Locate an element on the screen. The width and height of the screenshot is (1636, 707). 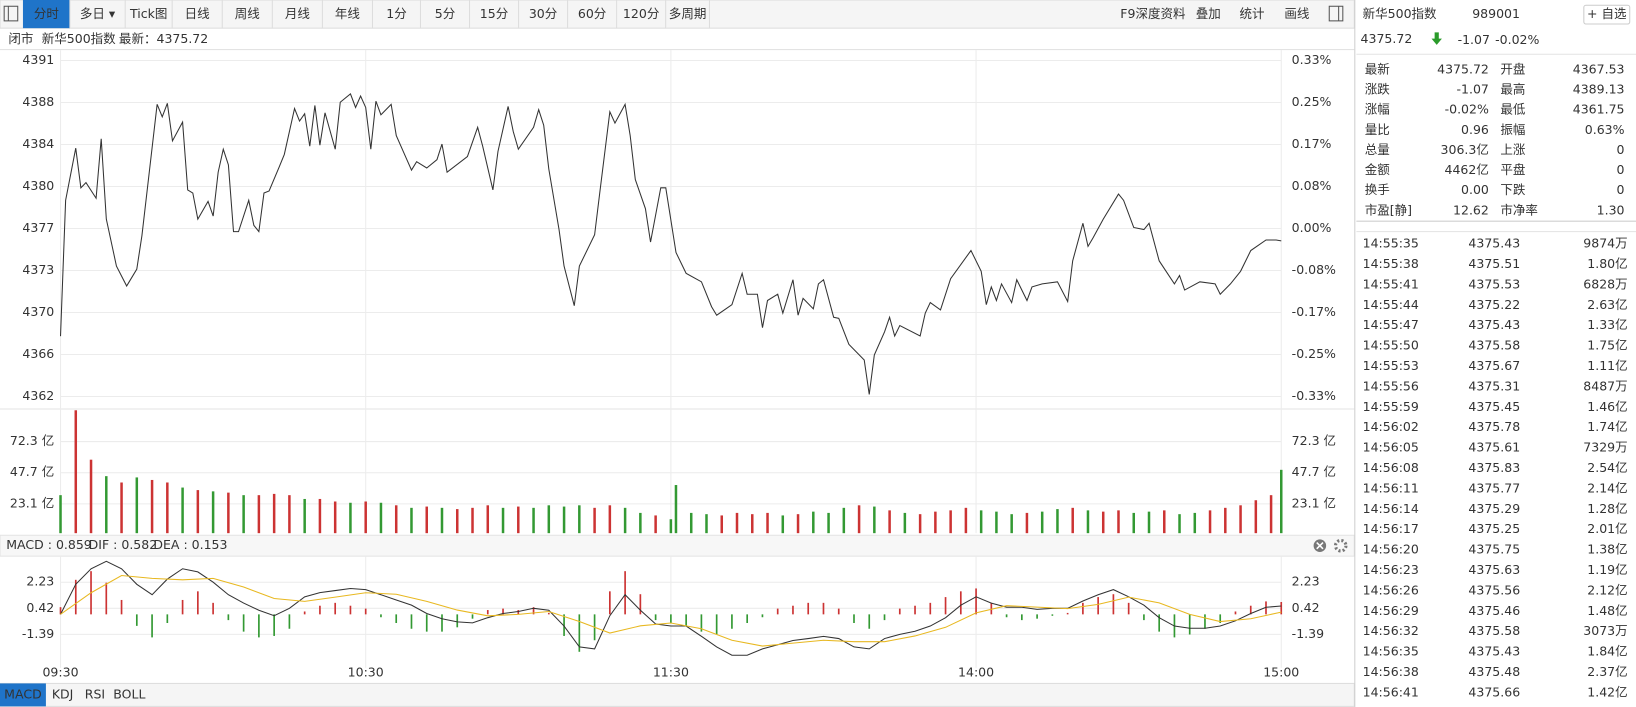
y2-tick-label: 2.23 is located at coordinates (1306, 581).